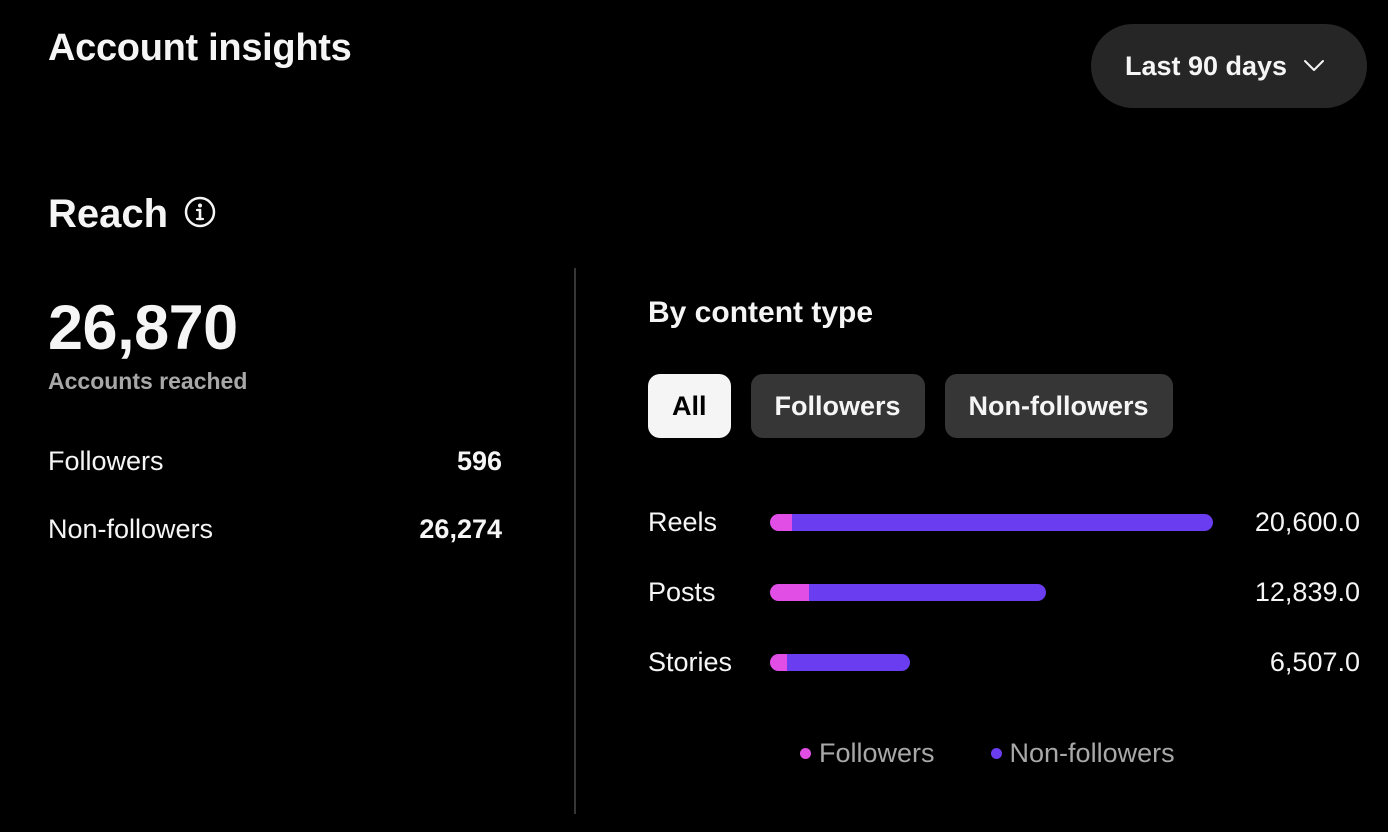 Image resolution: width=1388 pixels, height=832 pixels. I want to click on legend-item-followers: Followers, so click(867, 753).